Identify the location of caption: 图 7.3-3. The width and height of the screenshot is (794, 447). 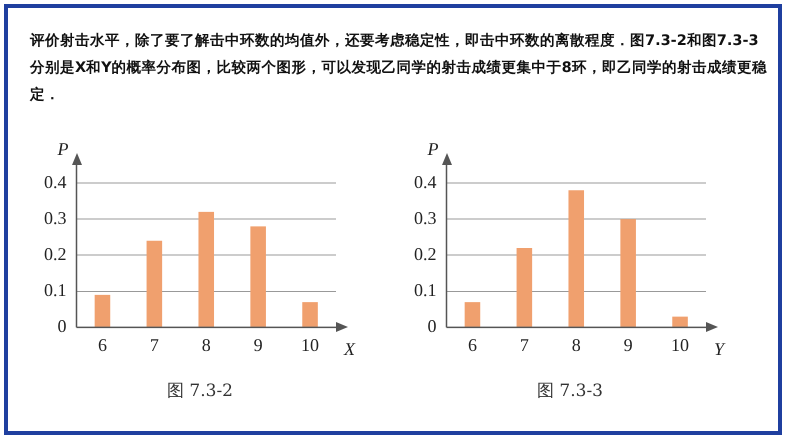
(570, 391).